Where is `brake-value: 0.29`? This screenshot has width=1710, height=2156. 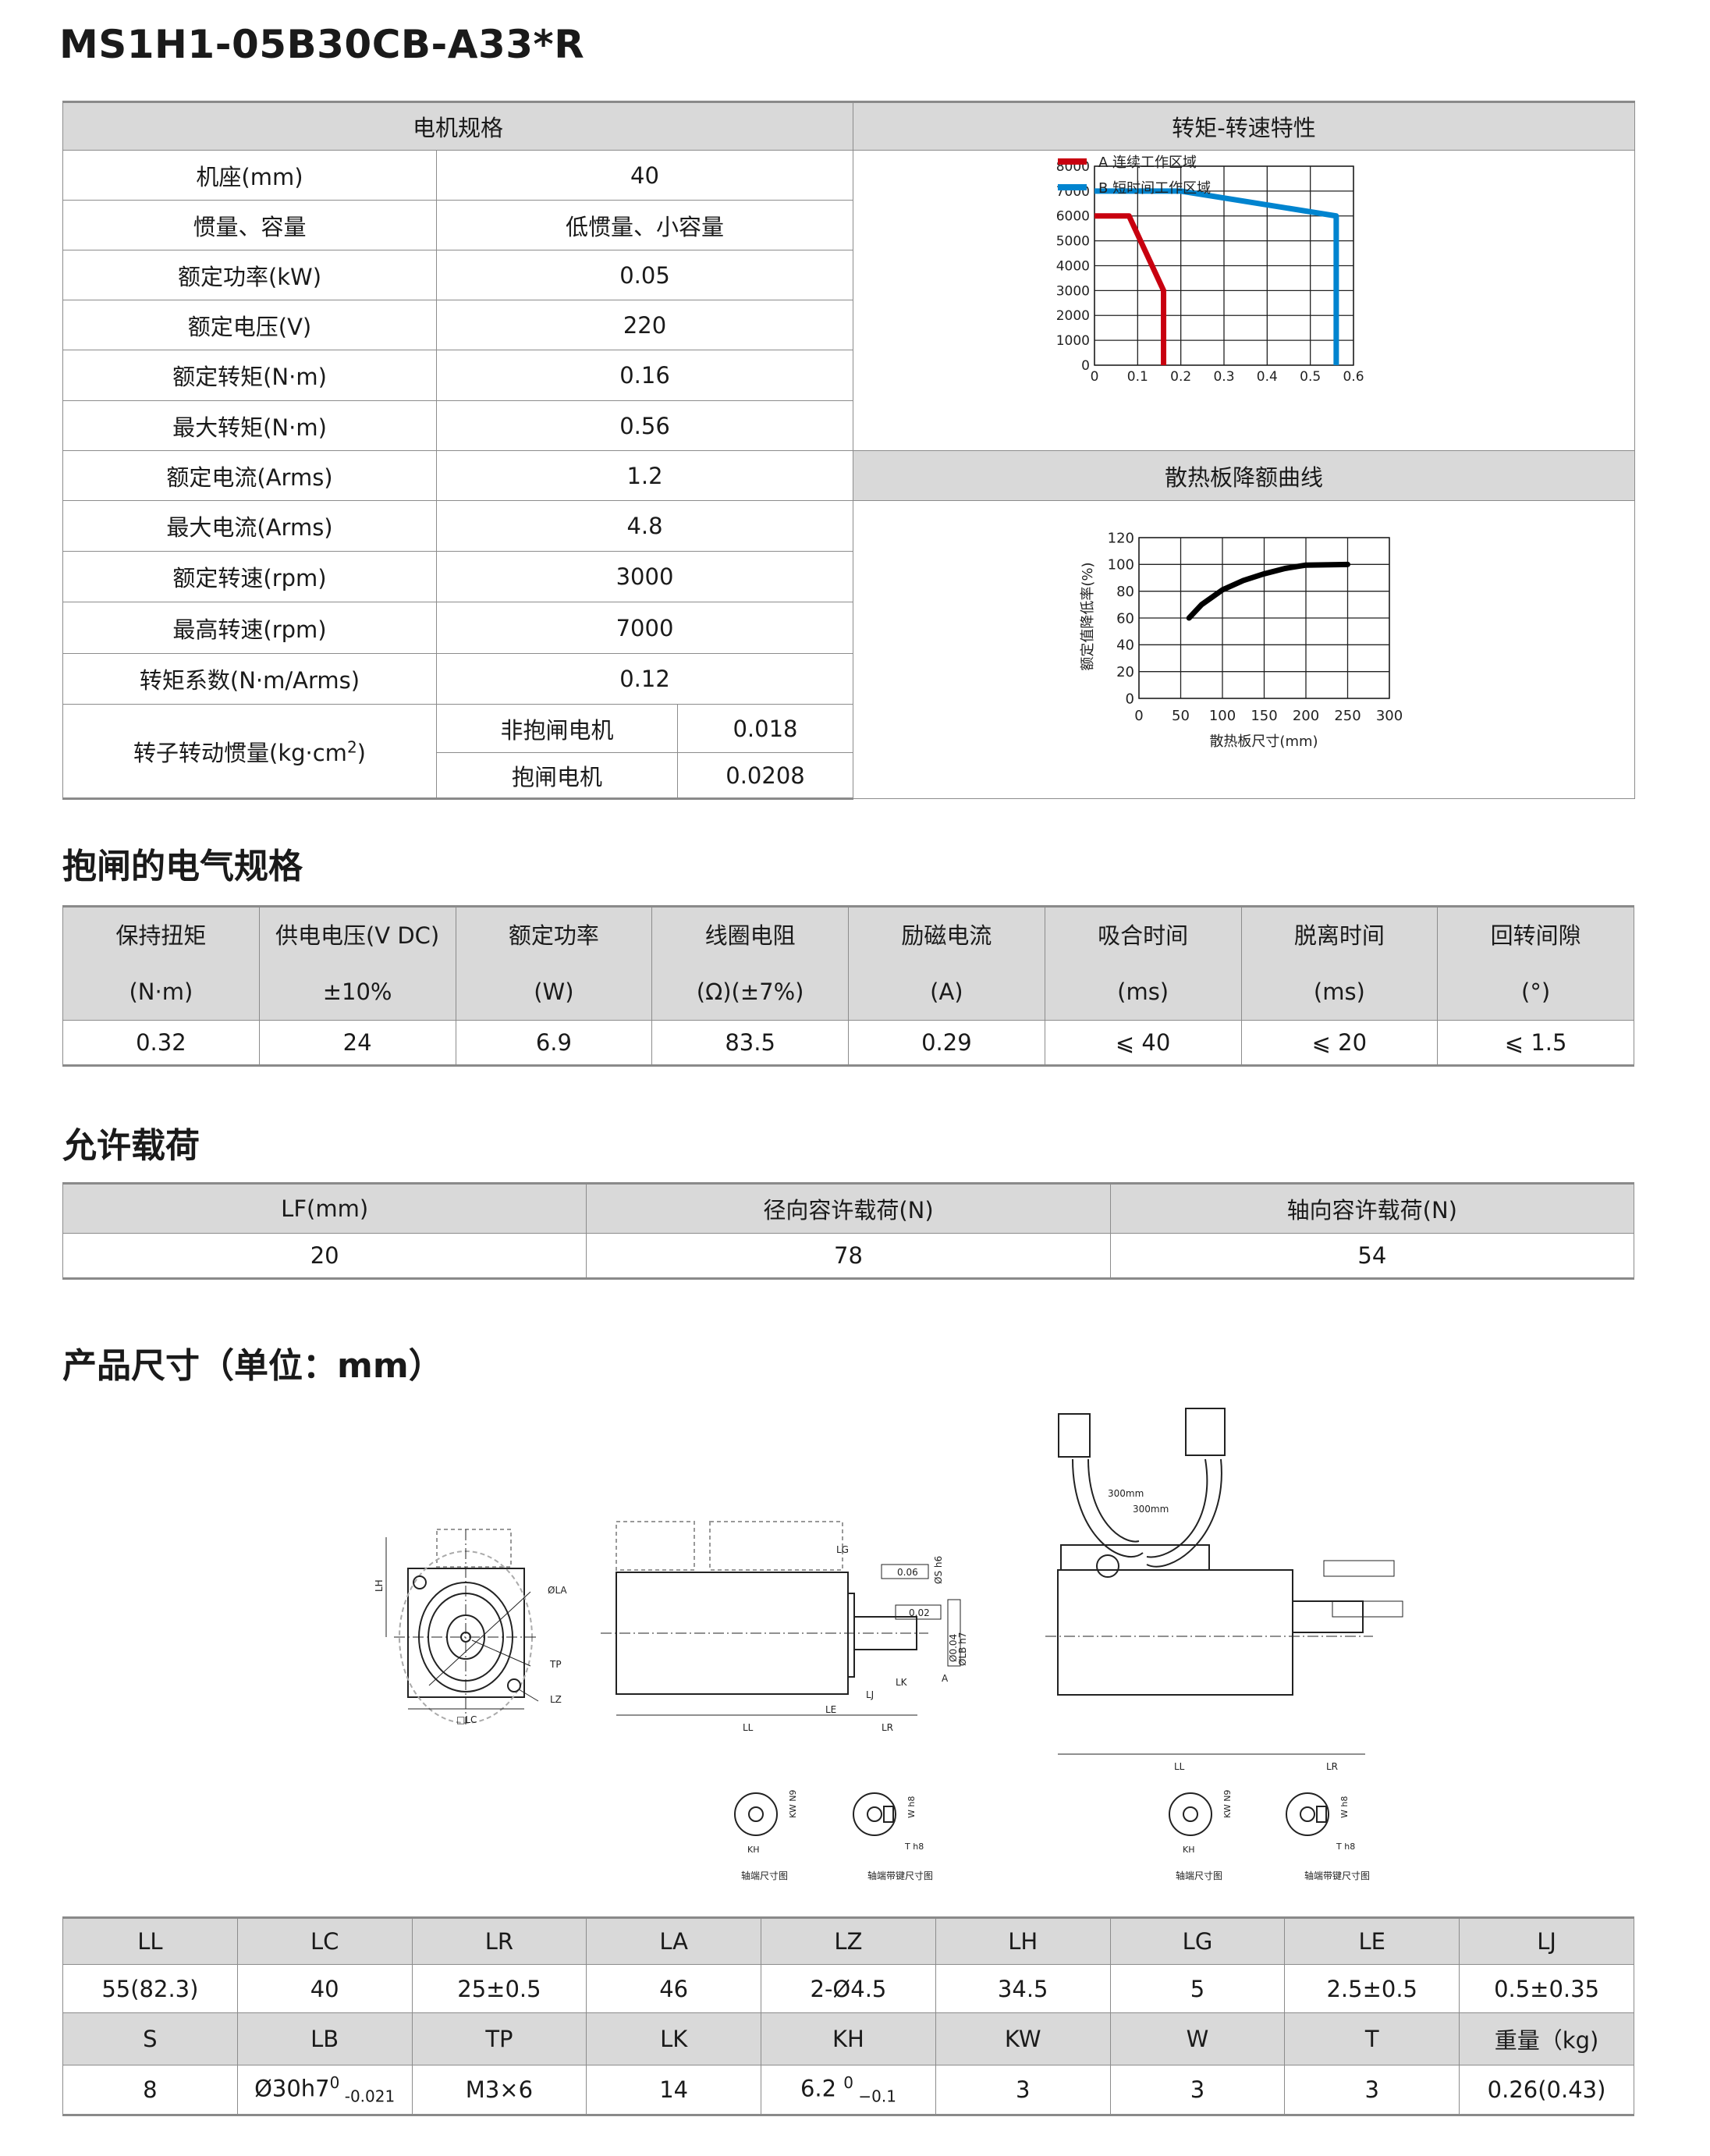 brake-value: 0.29 is located at coordinates (947, 1043).